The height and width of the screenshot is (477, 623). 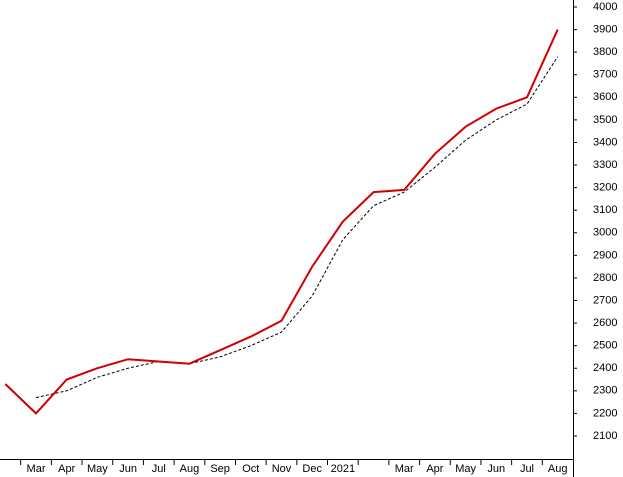 What do you see at coordinates (312, 469) in the screenshot?
I see `x-tick-label: Dec` at bounding box center [312, 469].